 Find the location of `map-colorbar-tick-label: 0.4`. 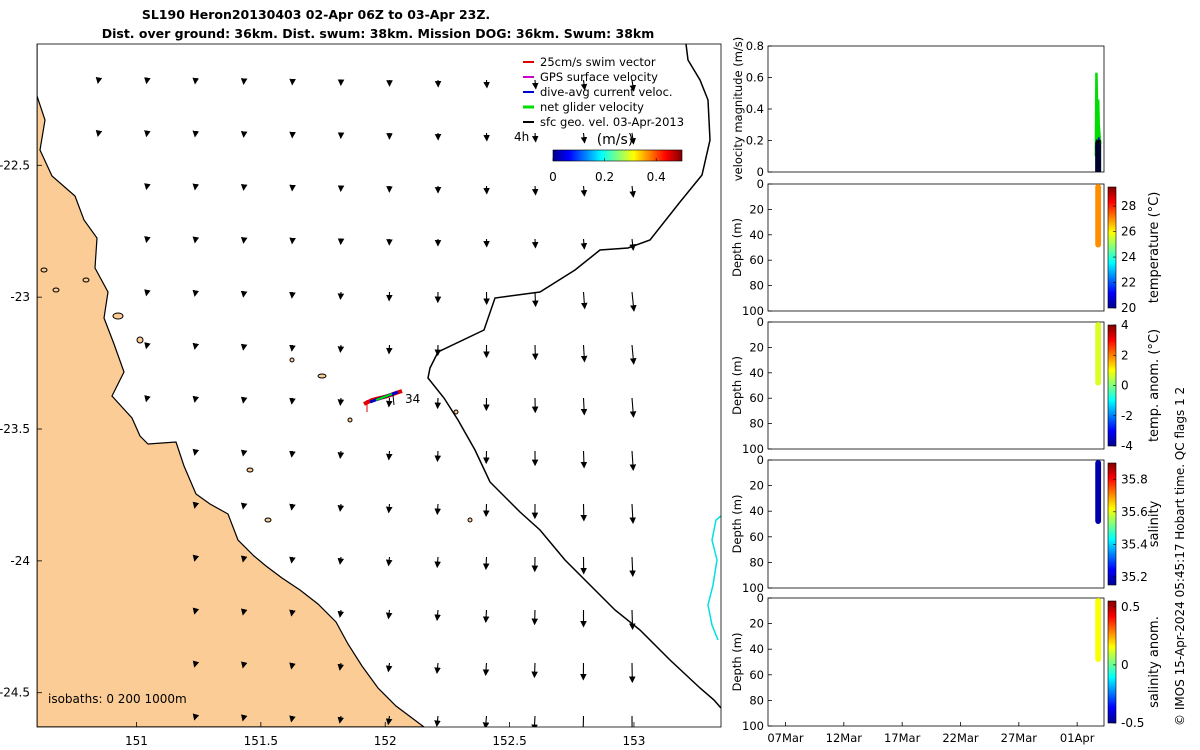

map-colorbar-tick-label: 0.4 is located at coordinates (656, 177).